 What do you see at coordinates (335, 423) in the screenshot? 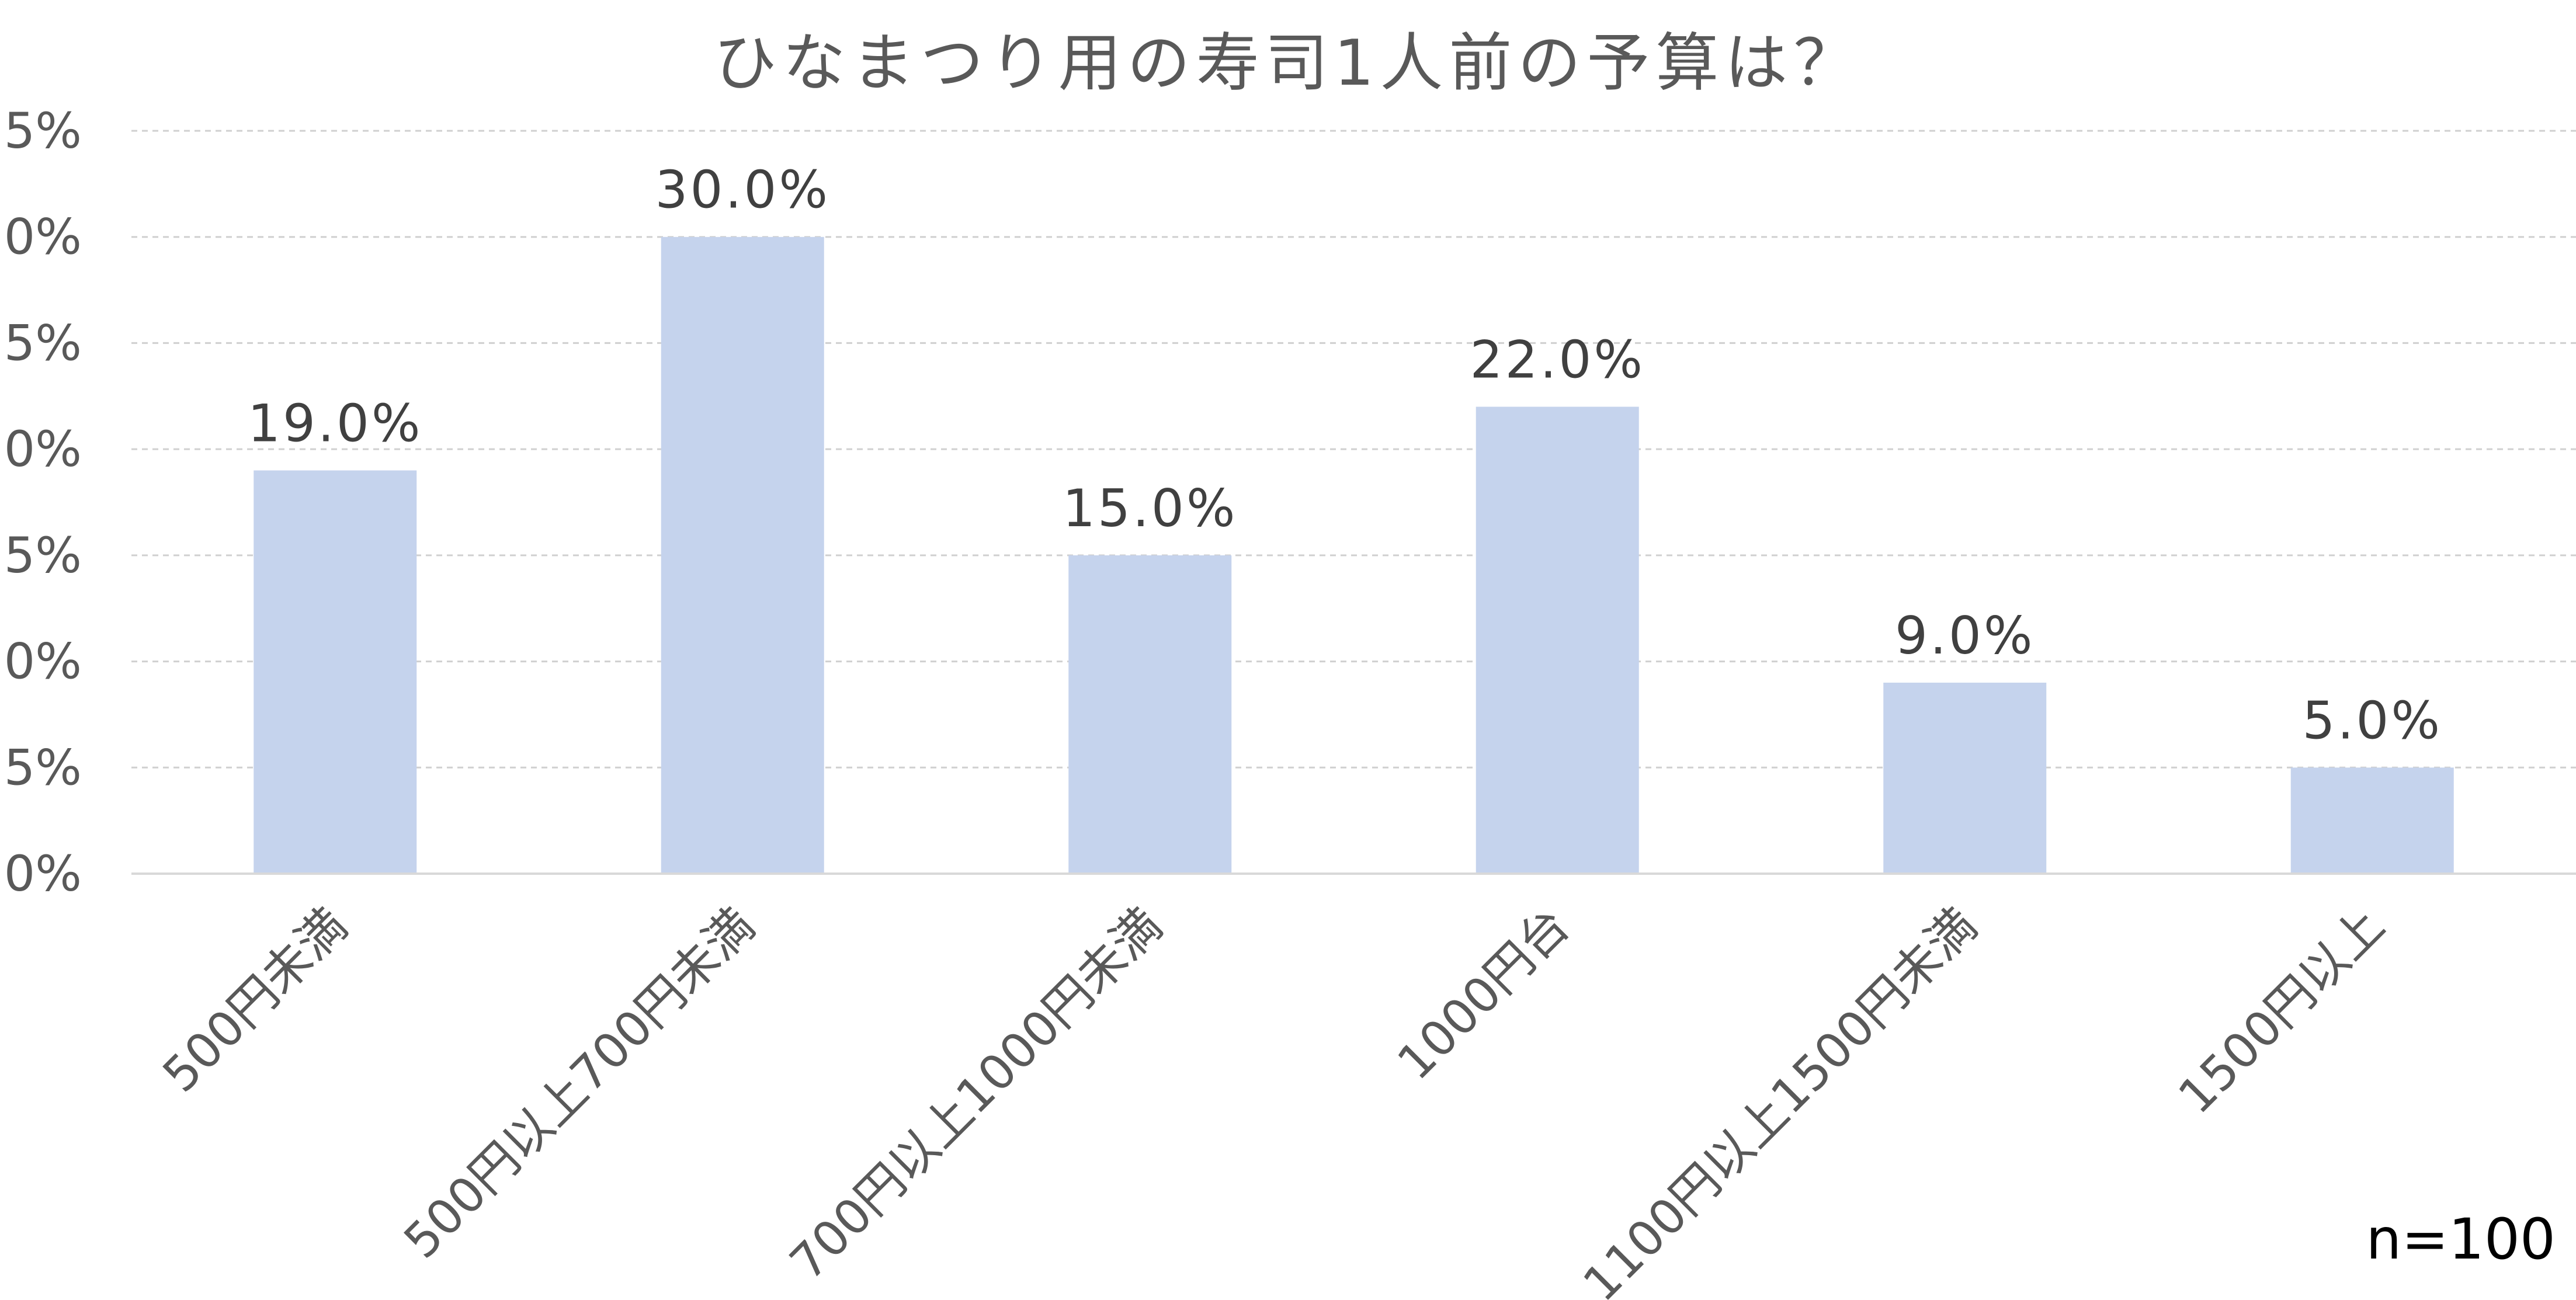
I see `data-label: 19.0%` at bounding box center [335, 423].